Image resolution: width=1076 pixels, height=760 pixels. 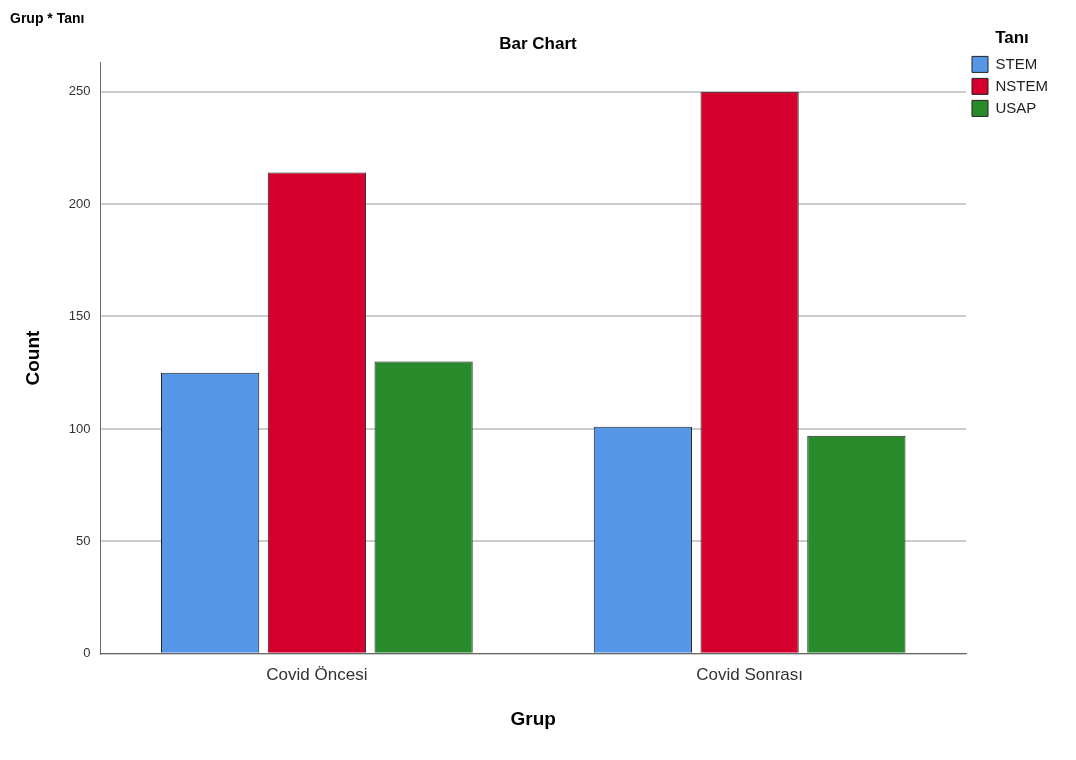 What do you see at coordinates (1021, 85) in the screenshot?
I see `legend-label: NSTEM` at bounding box center [1021, 85].